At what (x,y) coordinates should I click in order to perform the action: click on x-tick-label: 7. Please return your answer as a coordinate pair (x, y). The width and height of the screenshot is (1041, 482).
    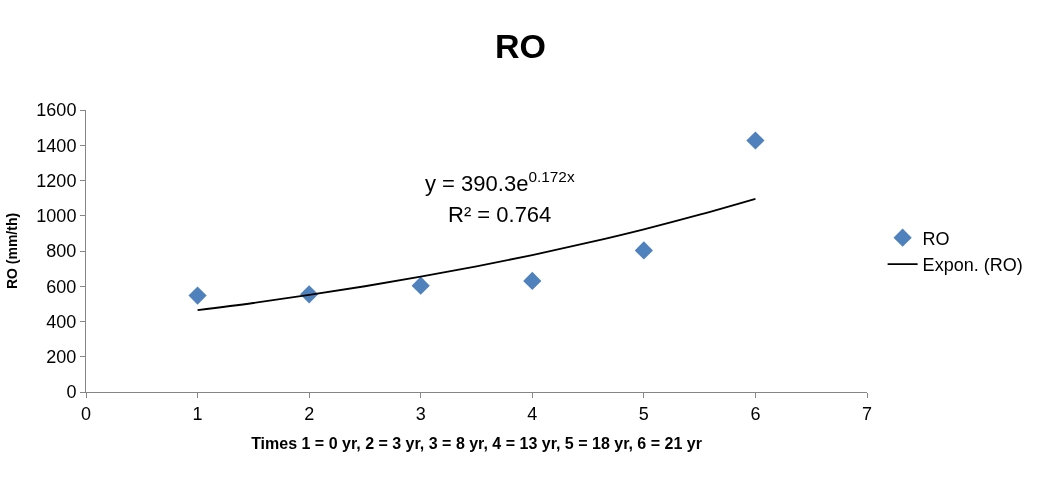
    Looking at the image, I should click on (867, 413).